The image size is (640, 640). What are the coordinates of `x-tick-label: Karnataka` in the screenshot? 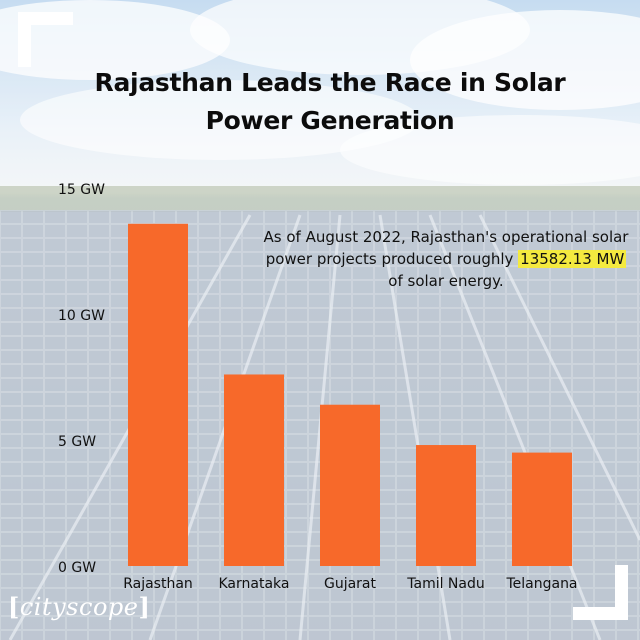 It's located at (254, 584).